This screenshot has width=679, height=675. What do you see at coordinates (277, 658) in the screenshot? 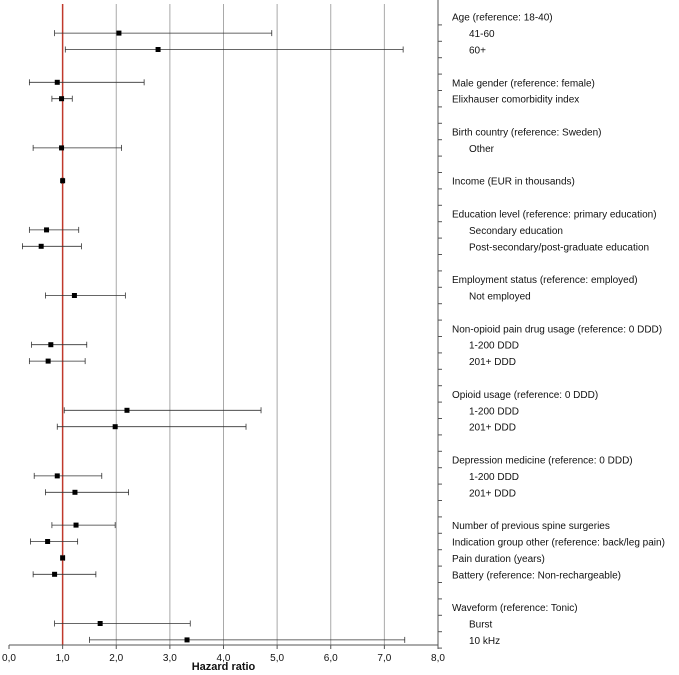
I see `x-tick-label: 5,0` at bounding box center [277, 658].